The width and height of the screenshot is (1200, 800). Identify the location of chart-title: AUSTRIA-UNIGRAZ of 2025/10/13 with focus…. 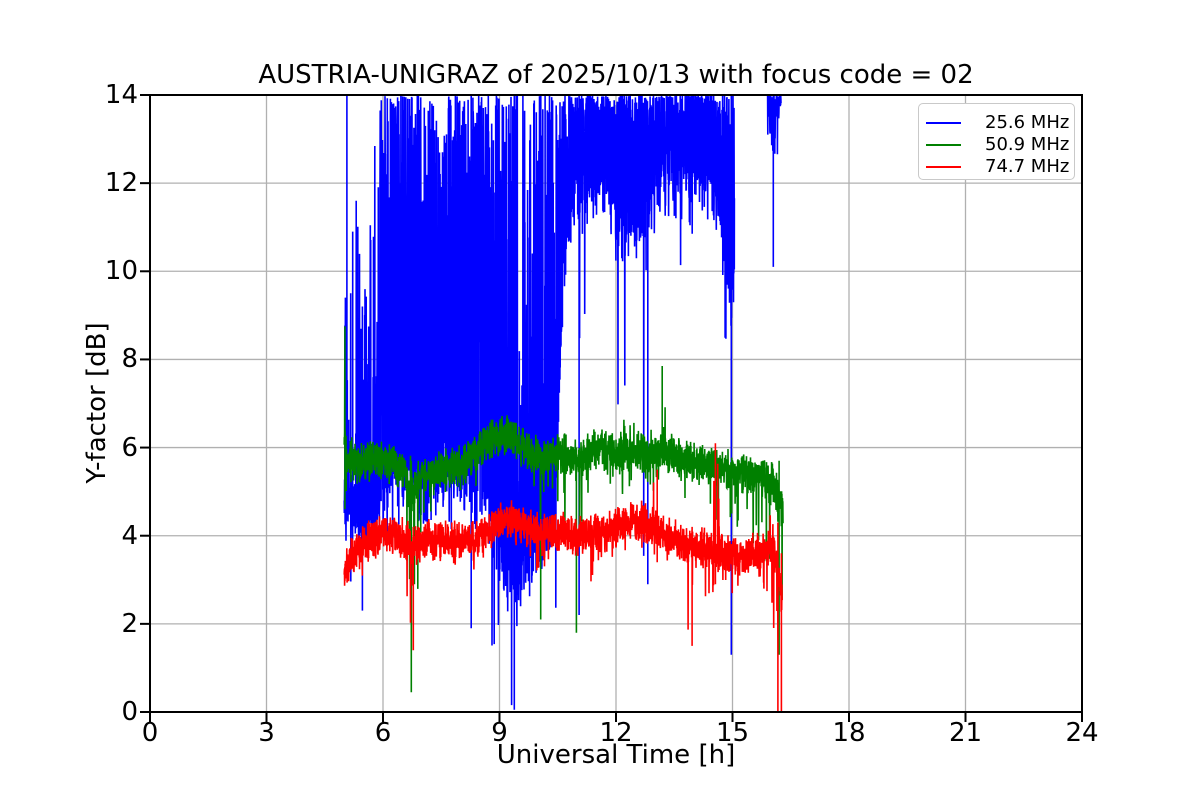
(616, 75).